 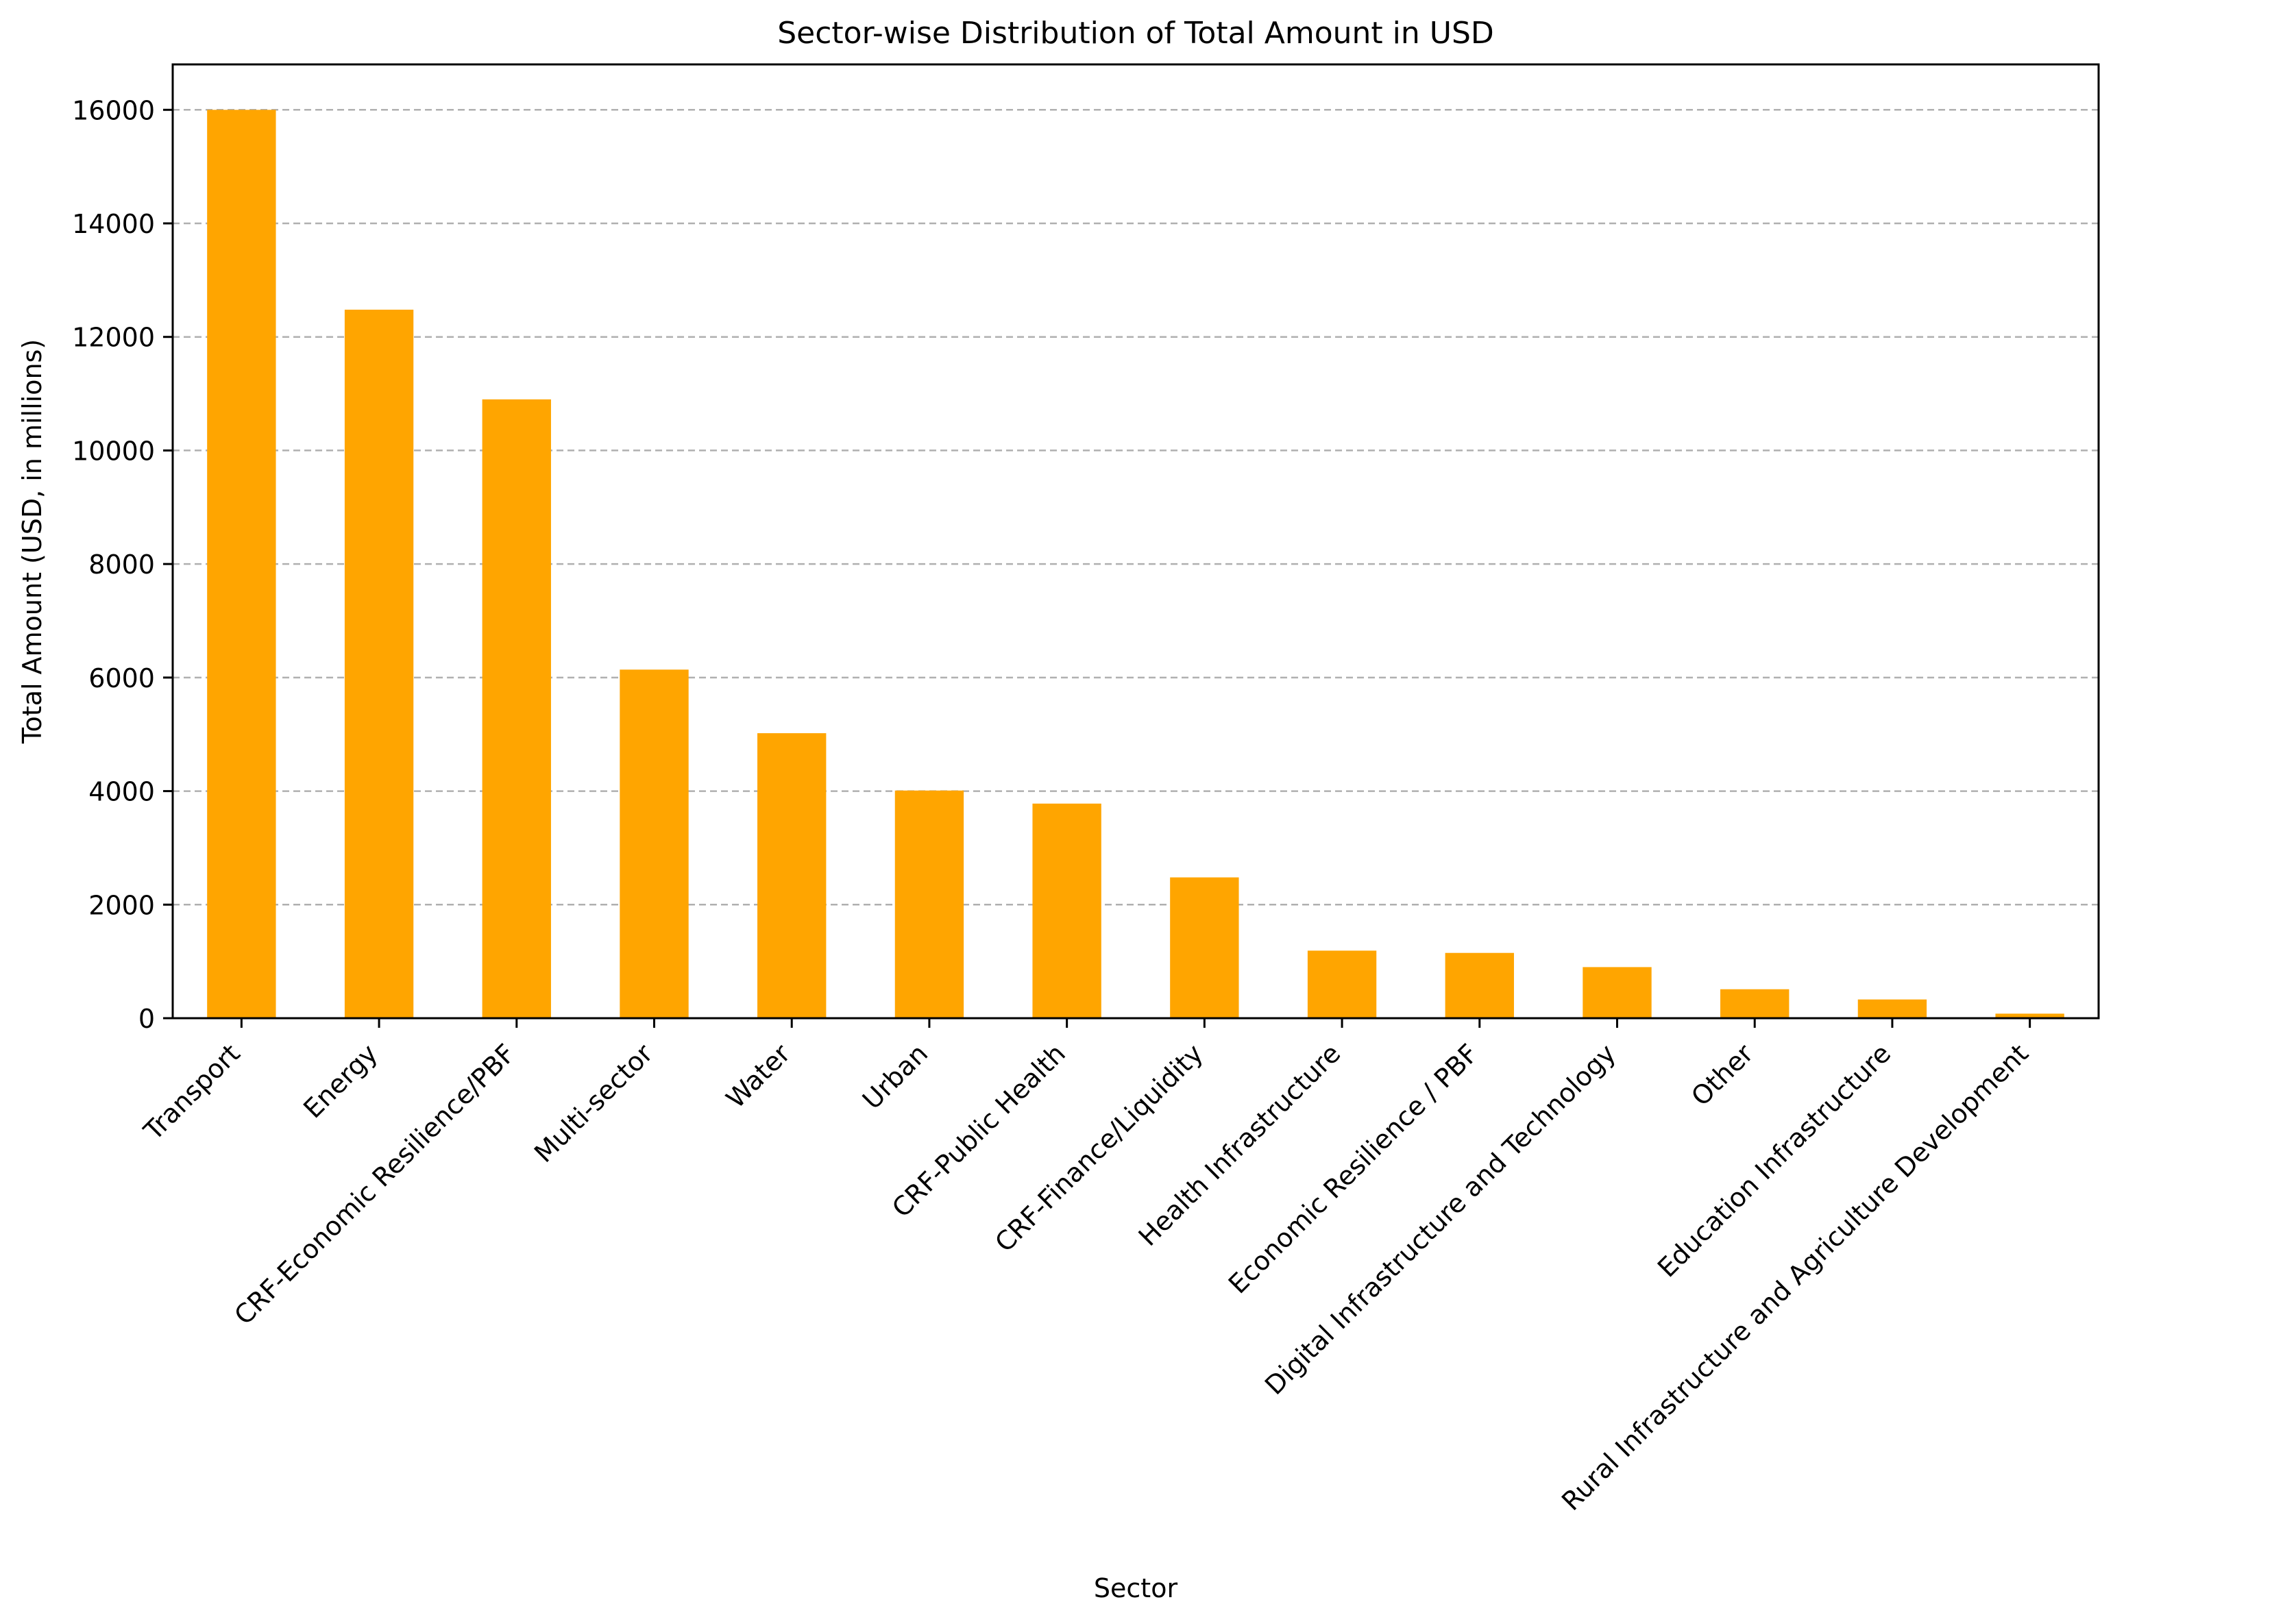 I want to click on x-tick-label: Energy, so click(x=340, y=1081).